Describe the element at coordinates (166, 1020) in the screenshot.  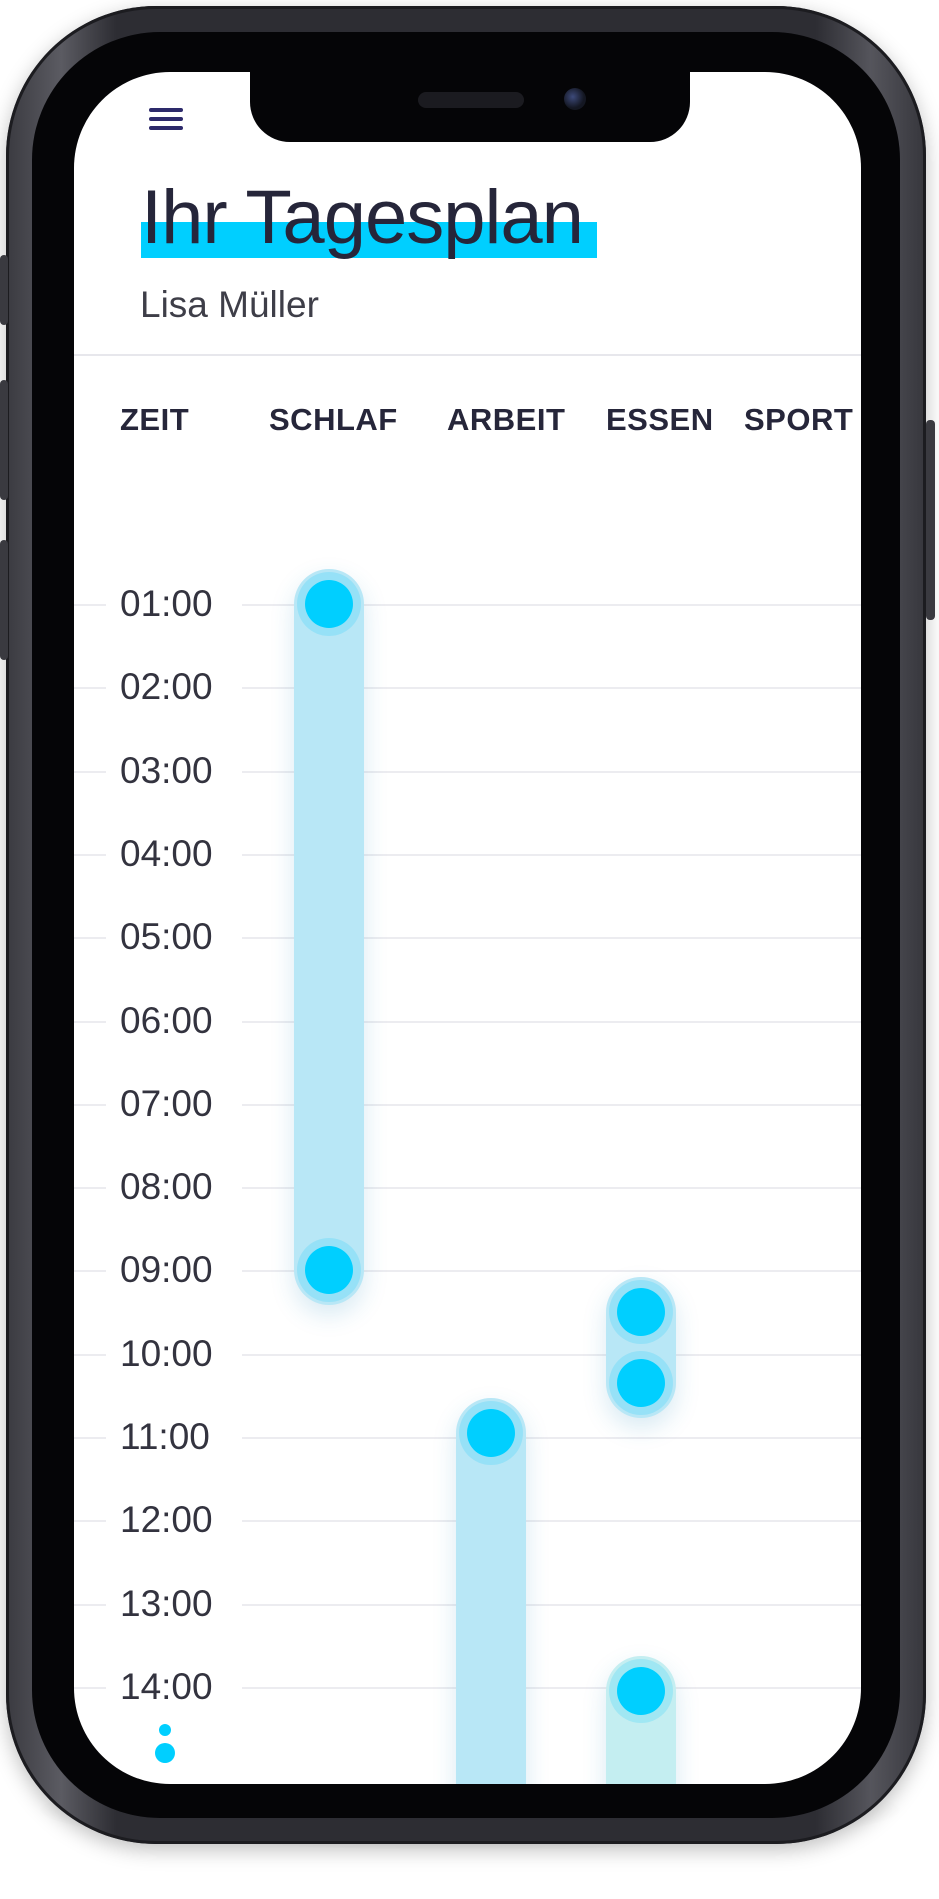
I see `time-label: 06:00` at that location.